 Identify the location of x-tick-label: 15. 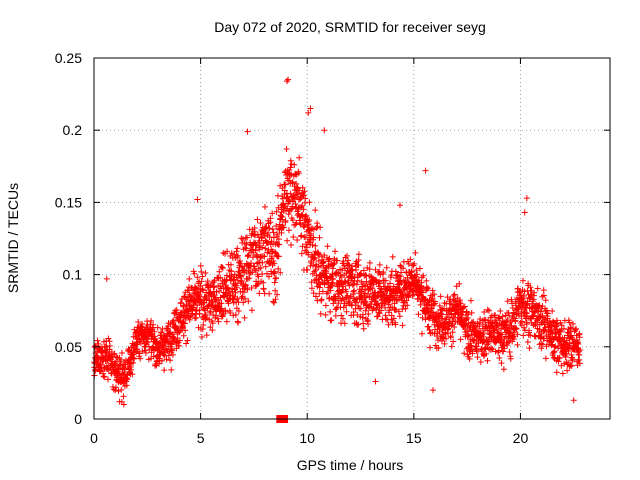
(414, 438).